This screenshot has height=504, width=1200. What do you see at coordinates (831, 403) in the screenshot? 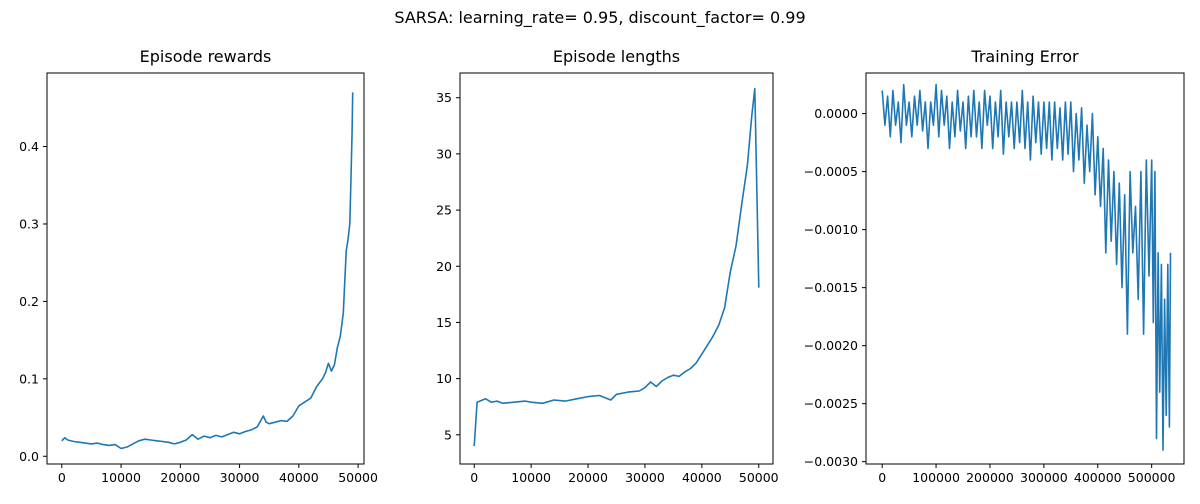
I see `y-tick-label: −0.0025` at bounding box center [831, 403].